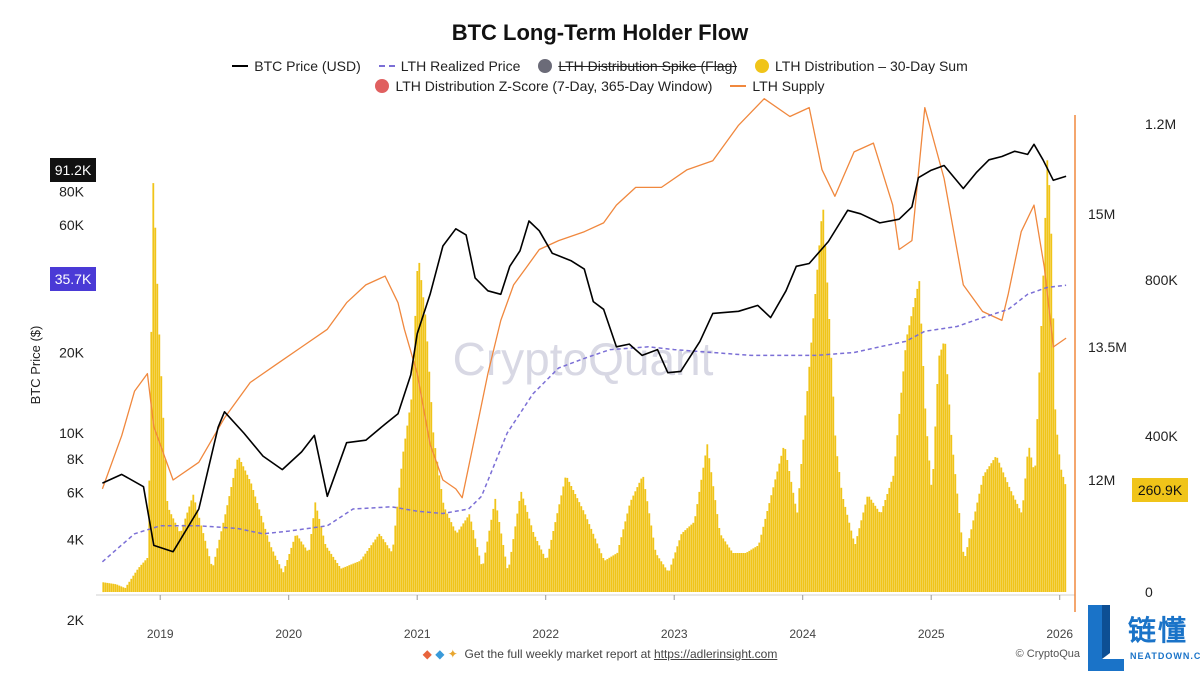 Image resolution: width=1200 pixels, height=675 pixels. I want to click on legend-item-lth-spike-flag: LTH Distribution Spike (Flag), so click(637, 66).